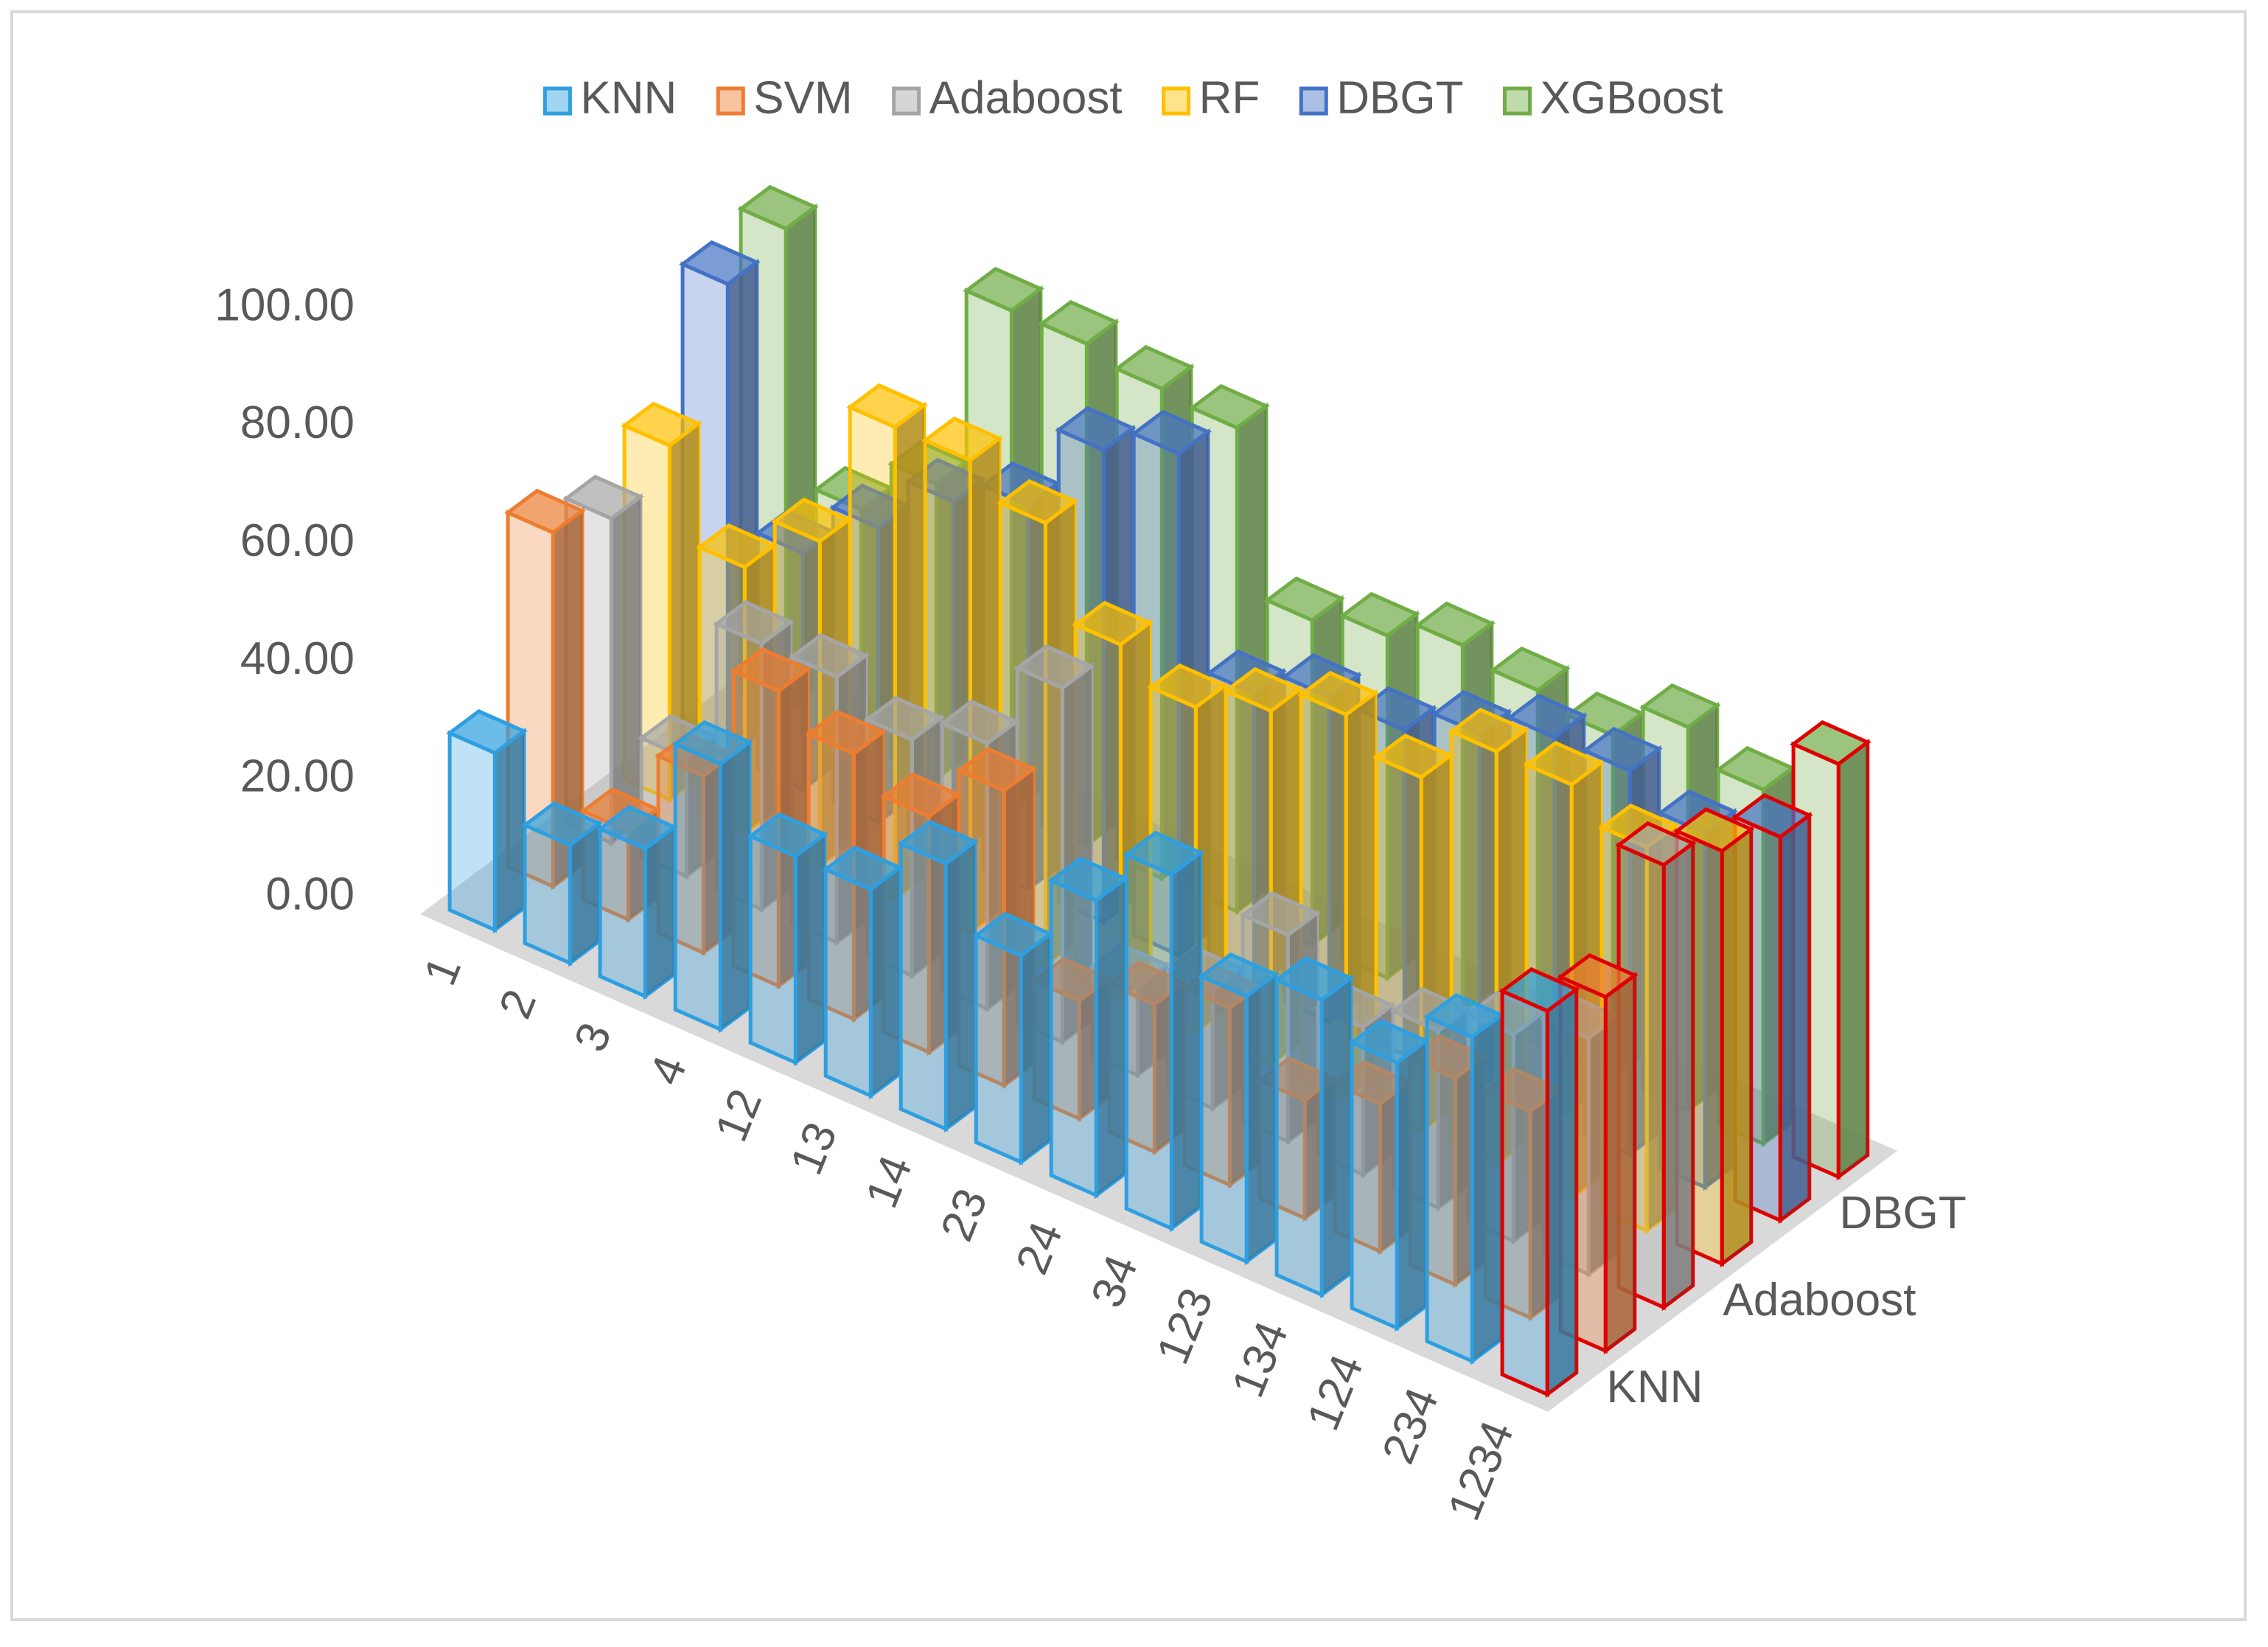  Describe the element at coordinates (1399, 97) in the screenshot. I see `legend-label: DBGT` at that location.